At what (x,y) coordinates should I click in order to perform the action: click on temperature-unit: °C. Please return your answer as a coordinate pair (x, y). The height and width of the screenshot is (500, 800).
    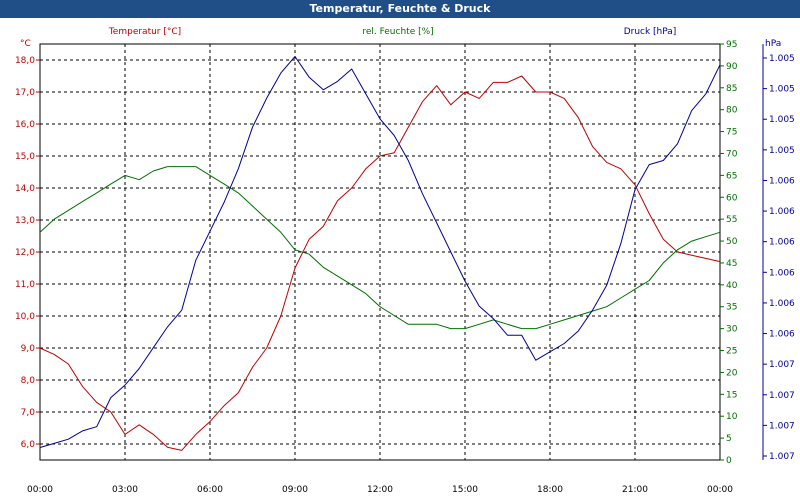
    Looking at the image, I should click on (25, 44).